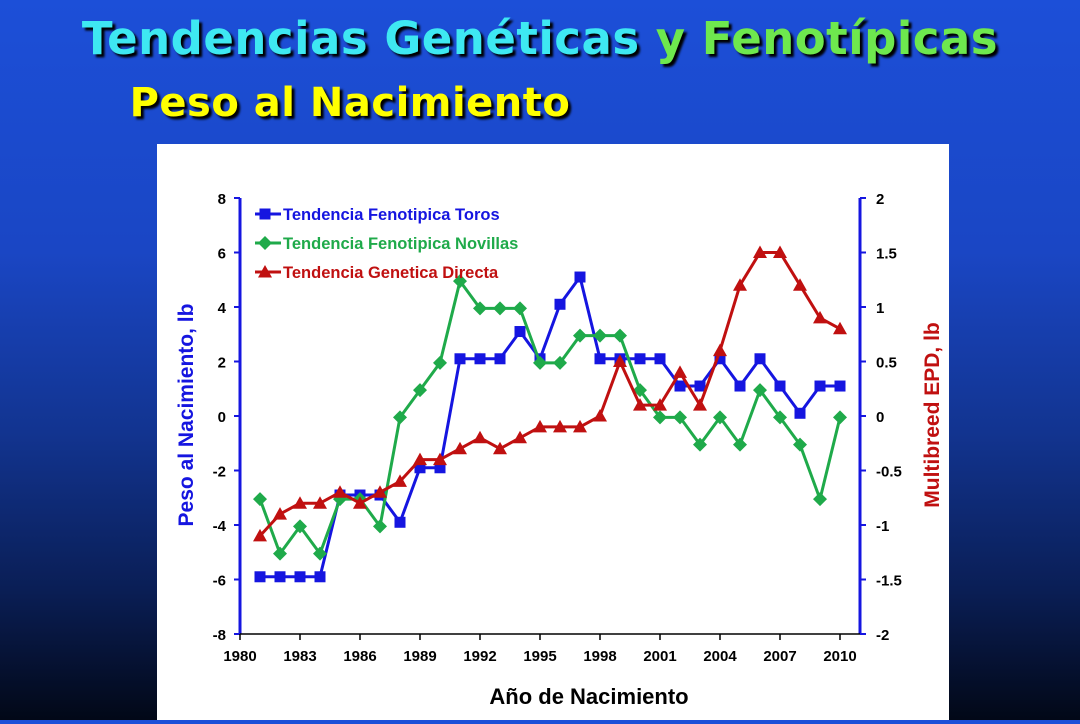 This screenshot has height=724, width=1080. Describe the element at coordinates (219, 472) in the screenshot. I see `y-left-tick-label: -2` at that location.